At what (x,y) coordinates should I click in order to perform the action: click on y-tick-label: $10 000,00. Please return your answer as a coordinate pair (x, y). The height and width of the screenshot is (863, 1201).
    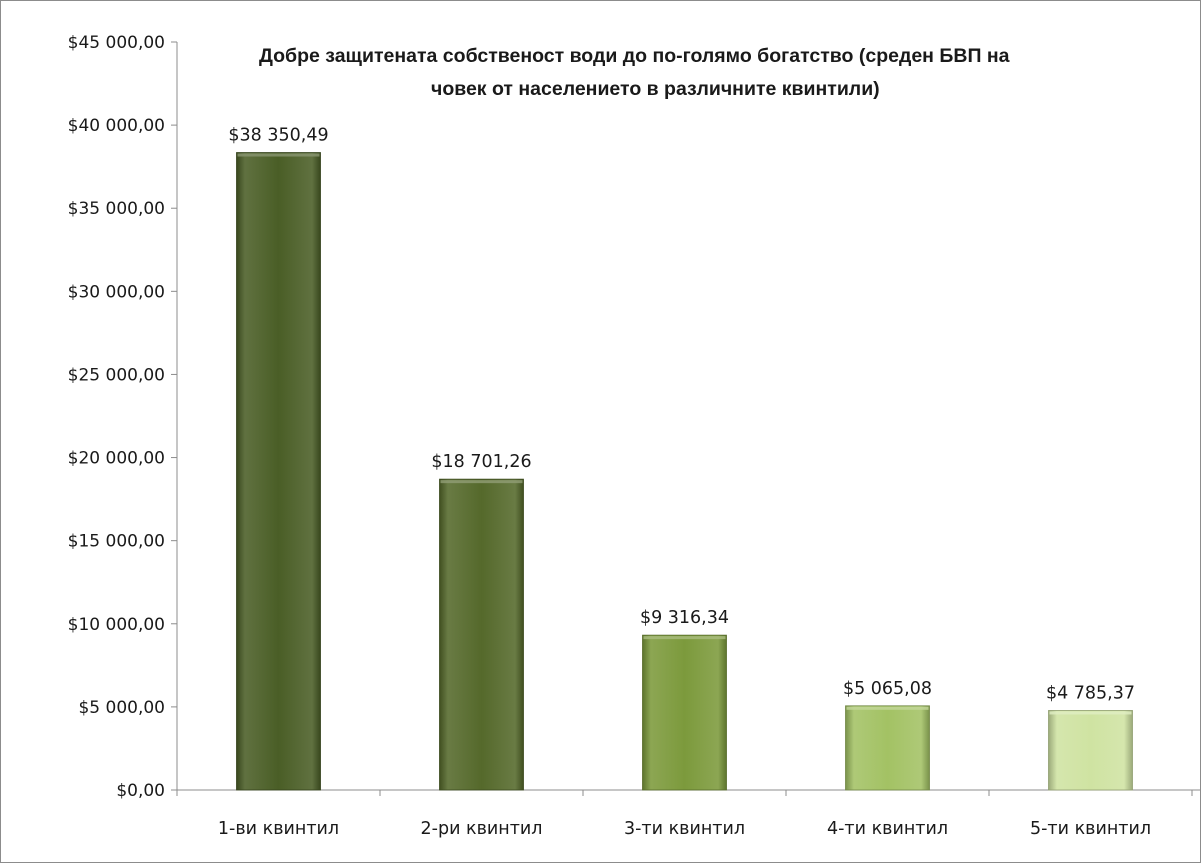
    Looking at the image, I should click on (116, 625).